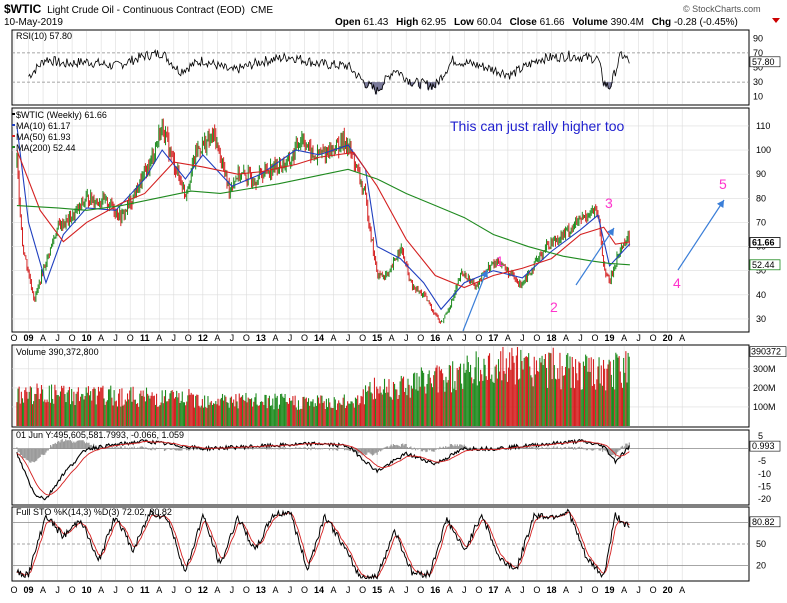 The image size is (787, 603). Describe the element at coordinates (763, 126) in the screenshot. I see `price-tick-label: 110` at that location.